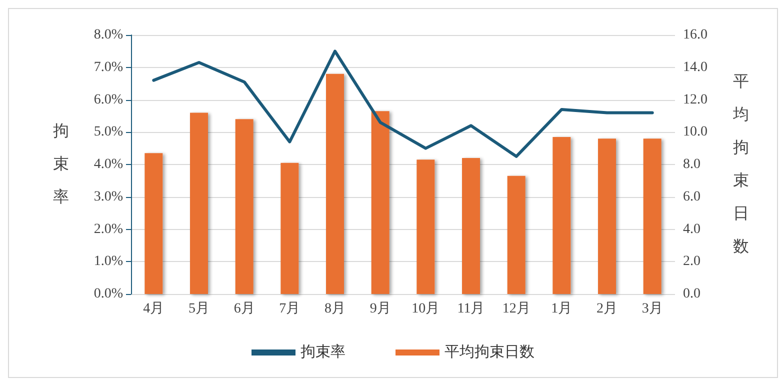 This screenshot has height=380, width=780. Describe the element at coordinates (740, 165) in the screenshot. I see `y2-axis-title: 平均拘束日数` at that location.